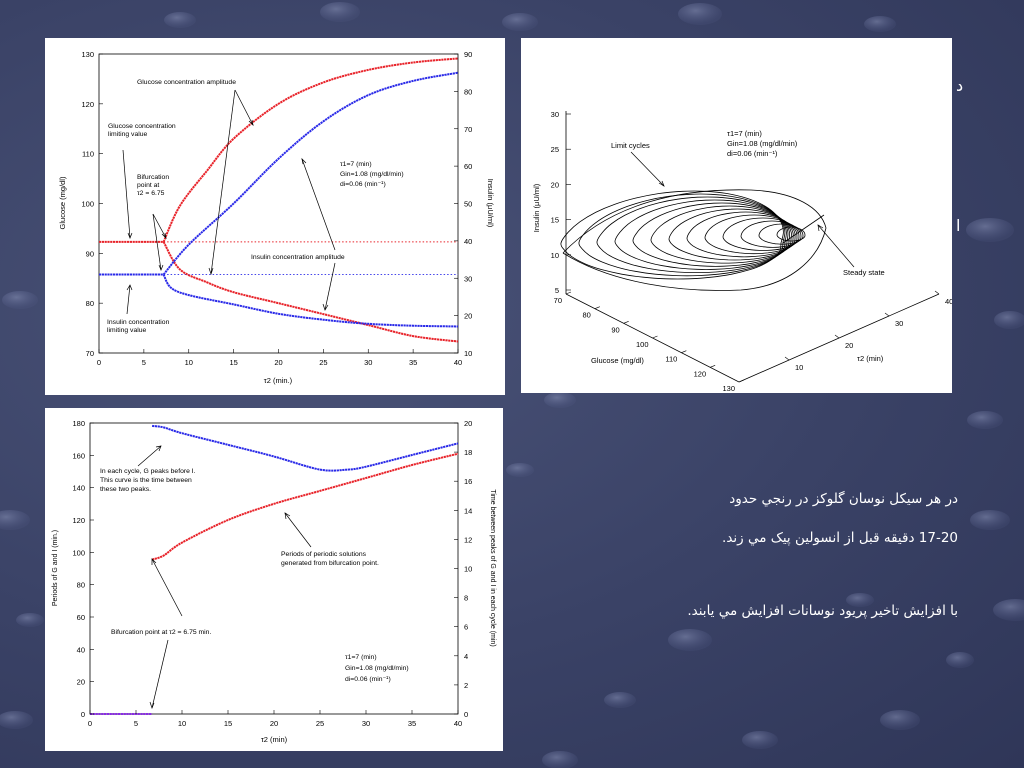  Describe the element at coordinates (229, 202) in the screenshot. I see `annotation-arrows` at that location.